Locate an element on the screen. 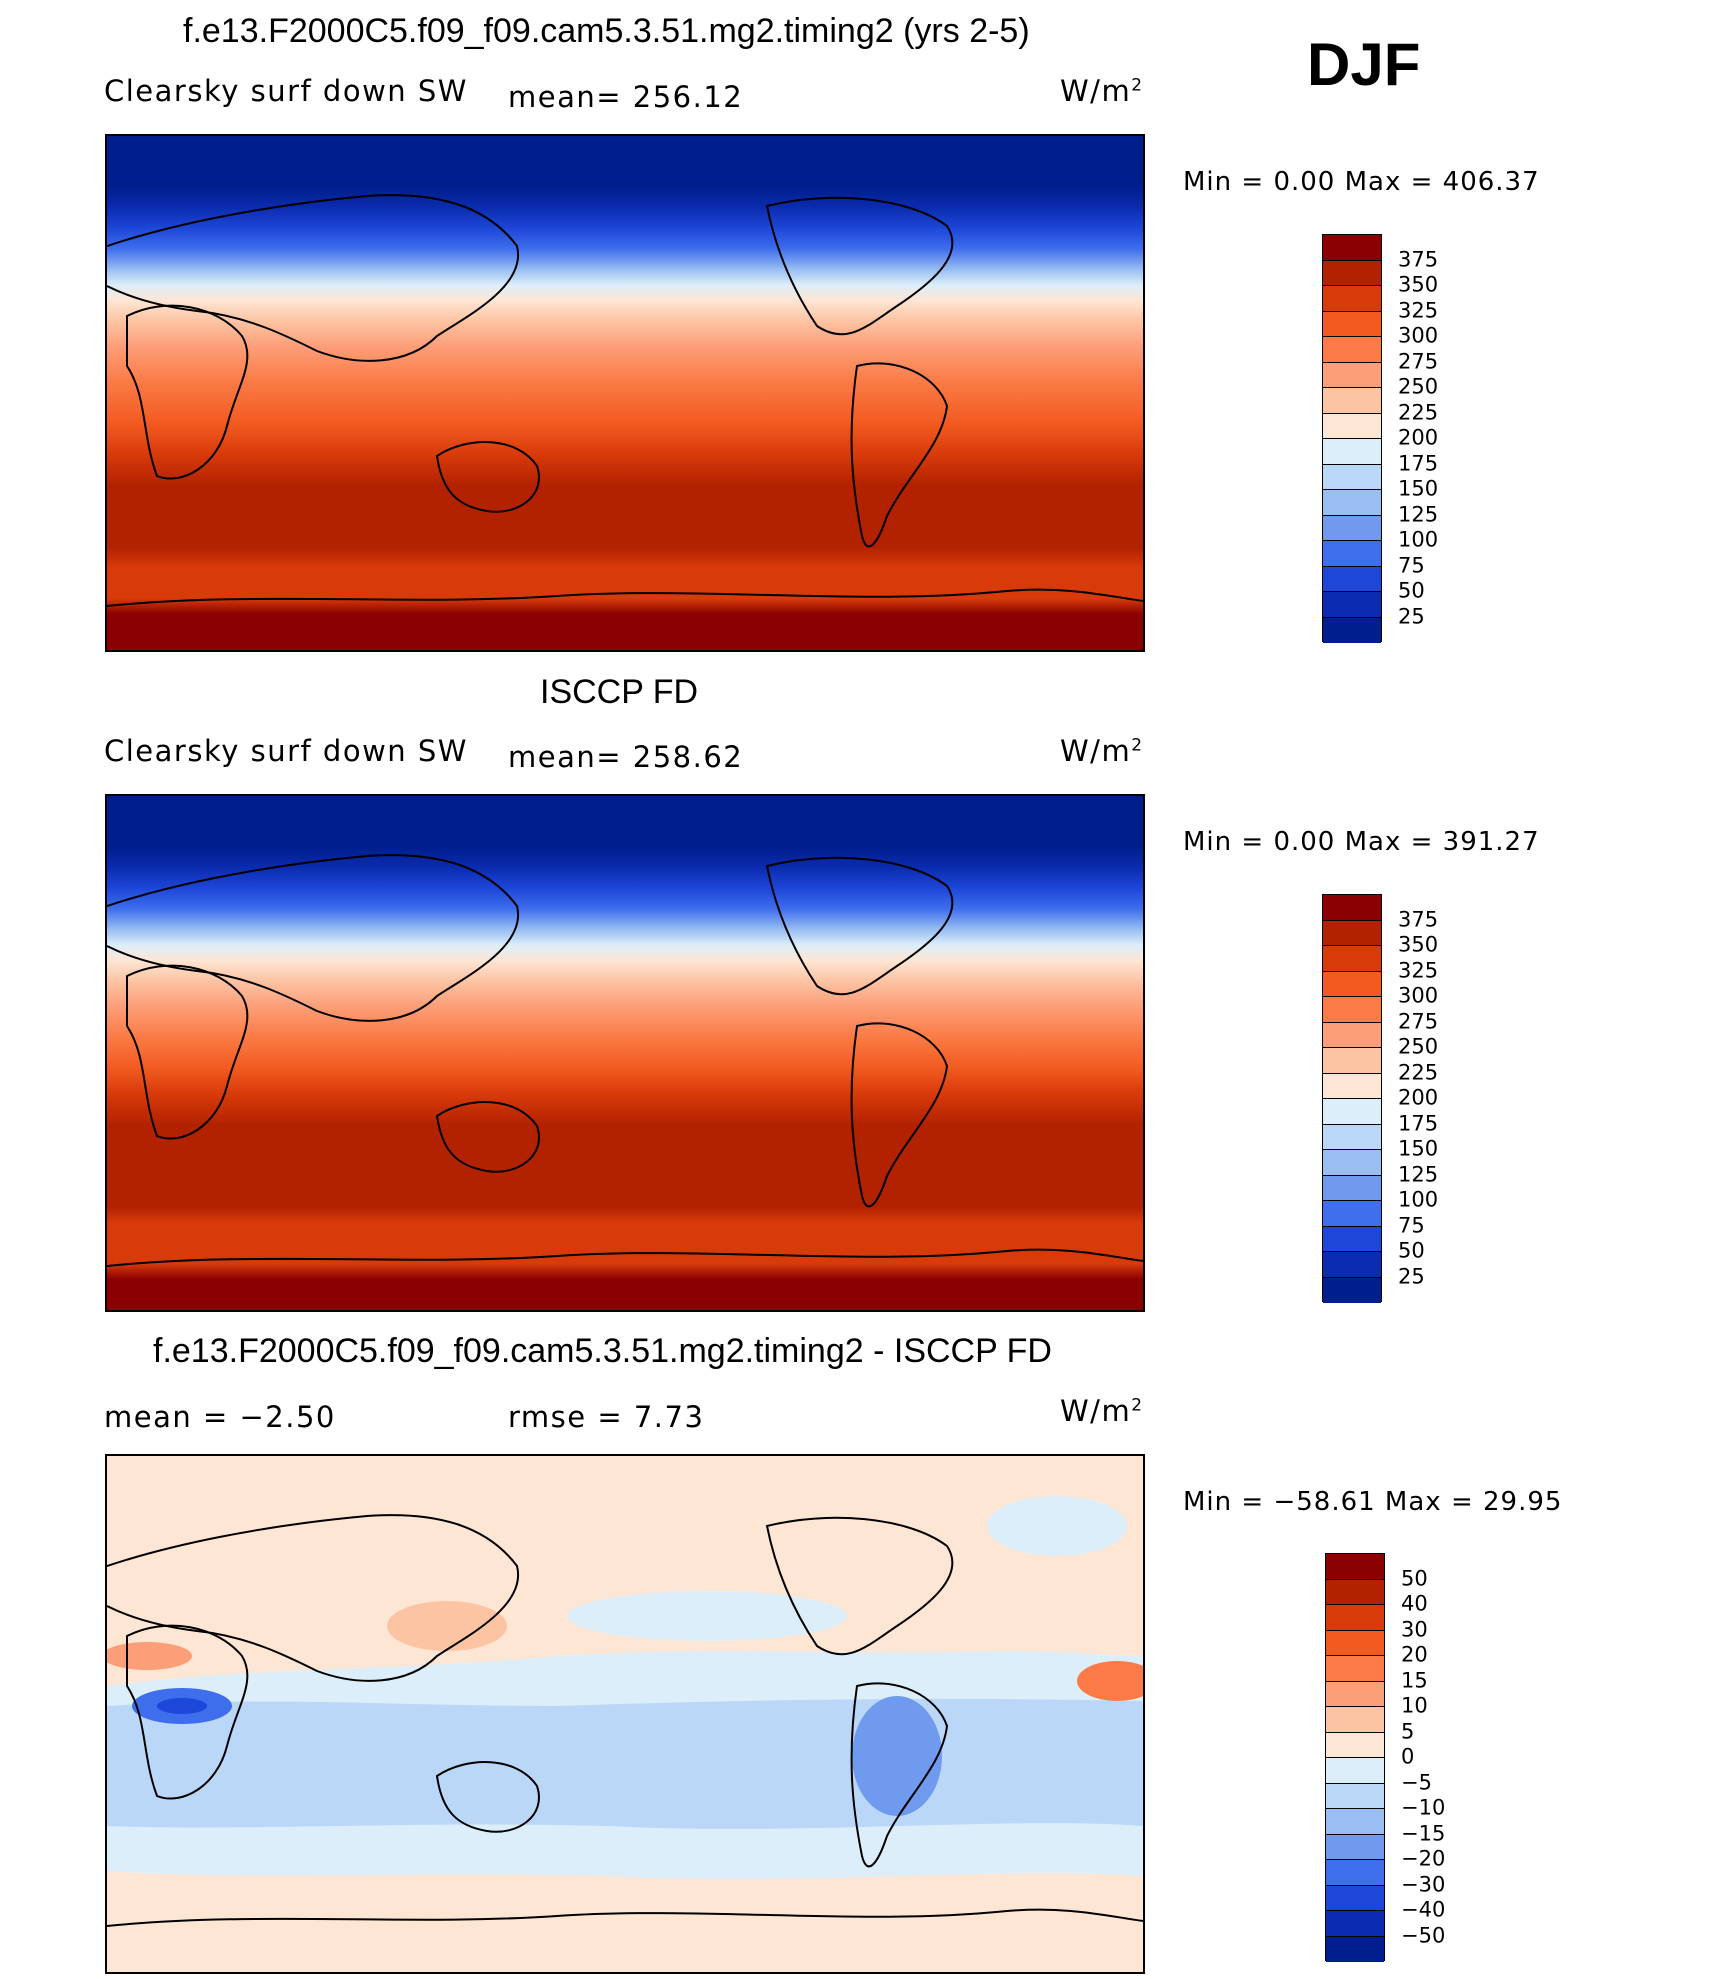  colorbar-tick-label: −40 is located at coordinates (1423, 1909).